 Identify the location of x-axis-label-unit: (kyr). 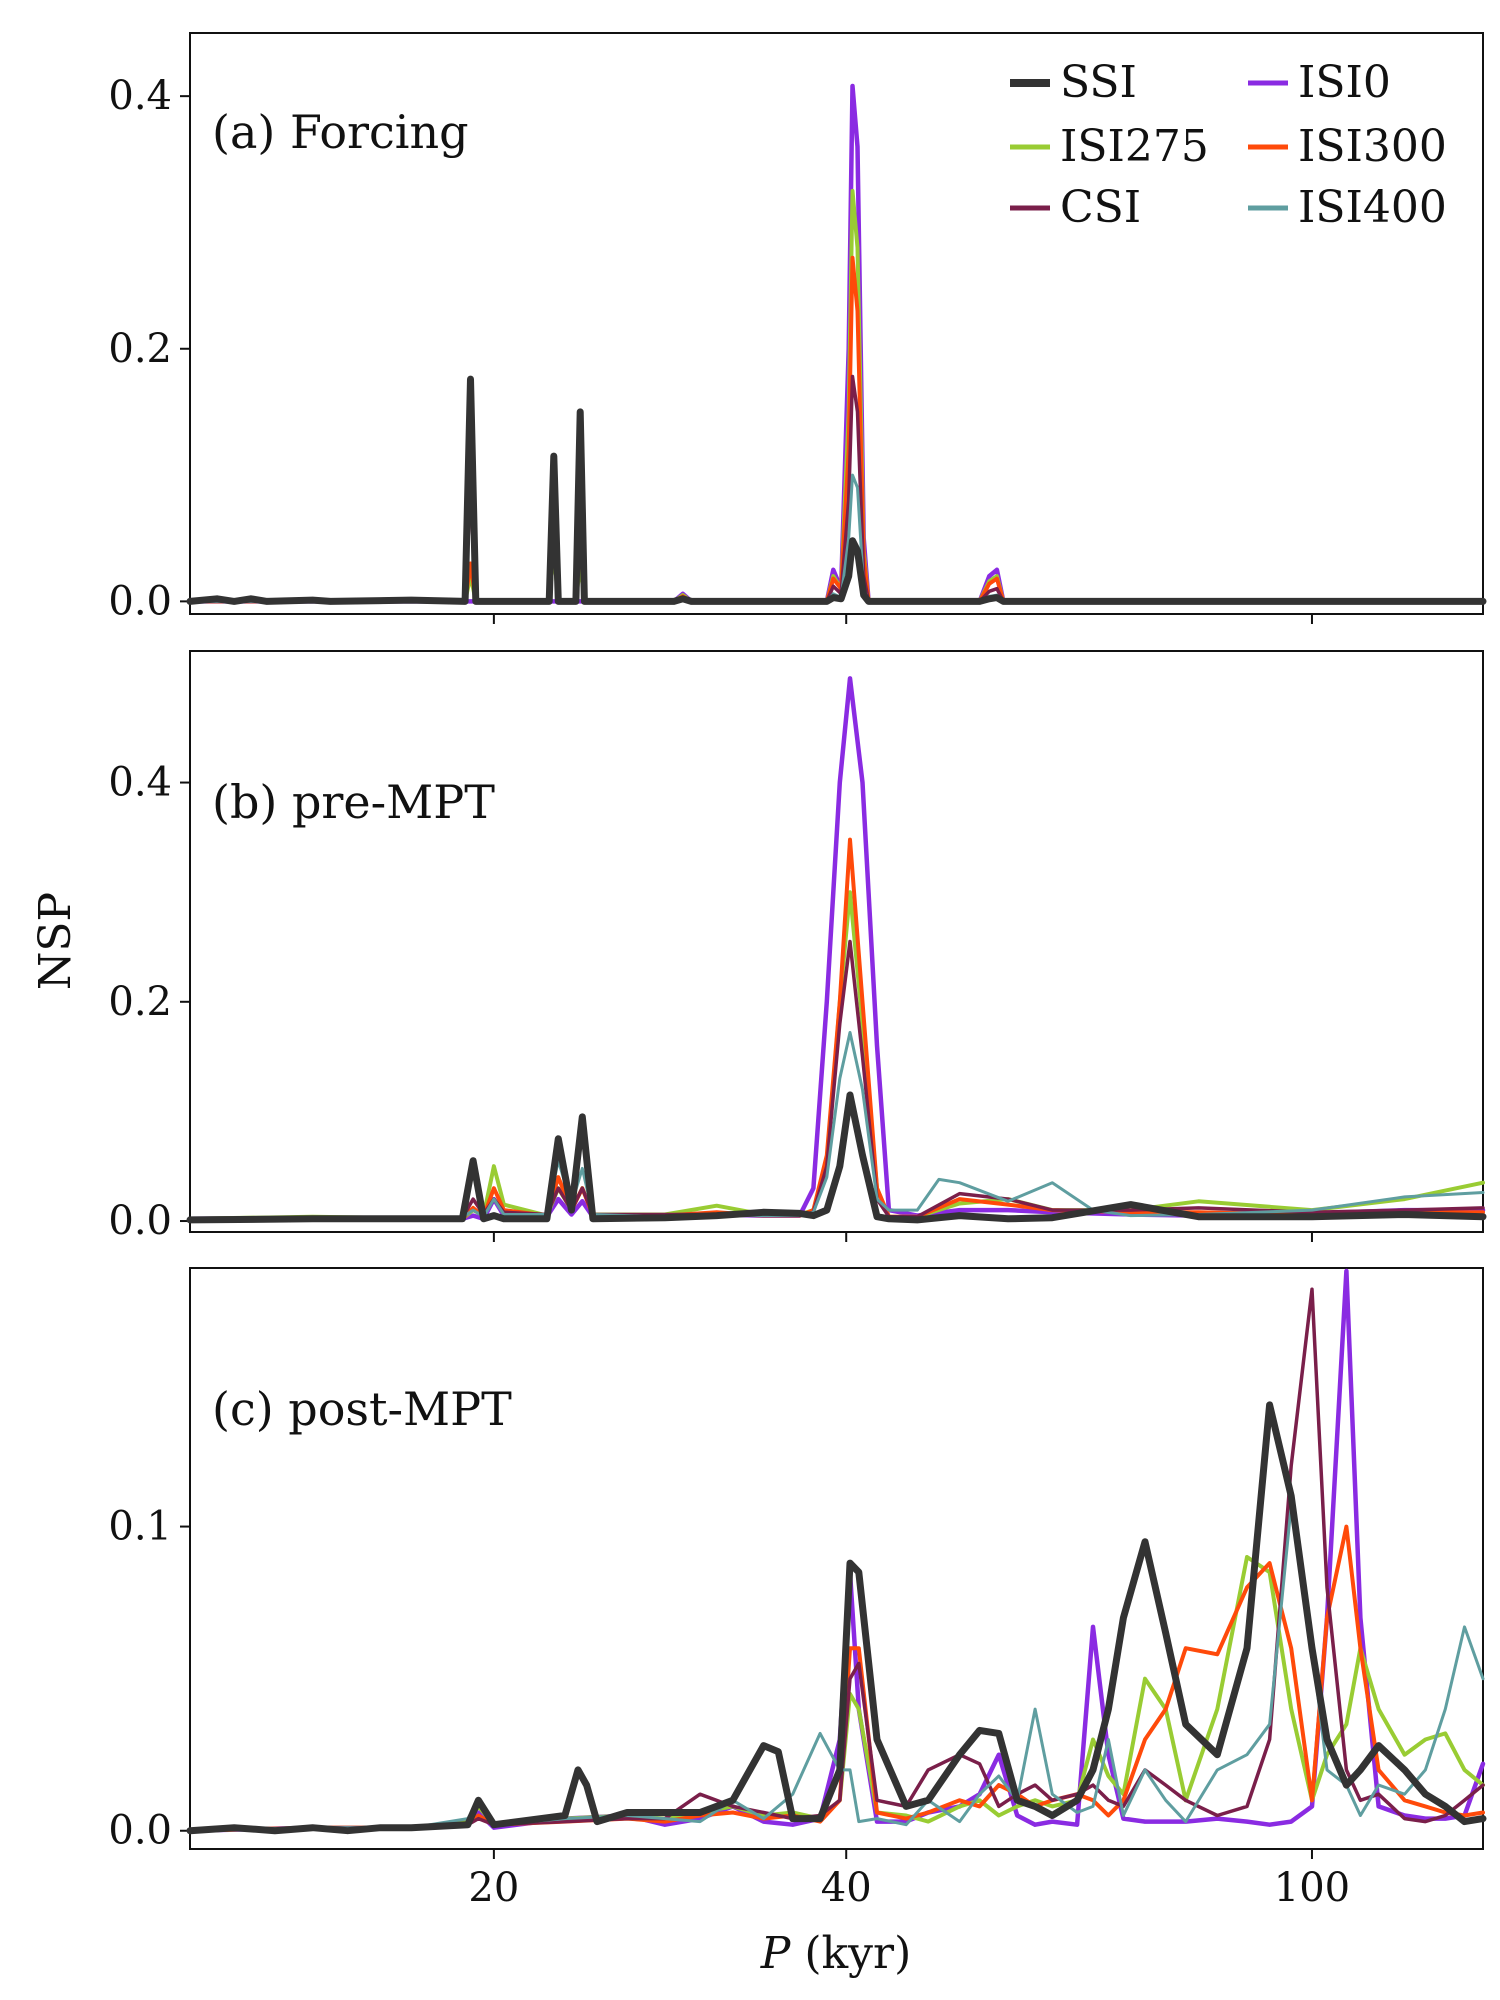
(850, 1953).